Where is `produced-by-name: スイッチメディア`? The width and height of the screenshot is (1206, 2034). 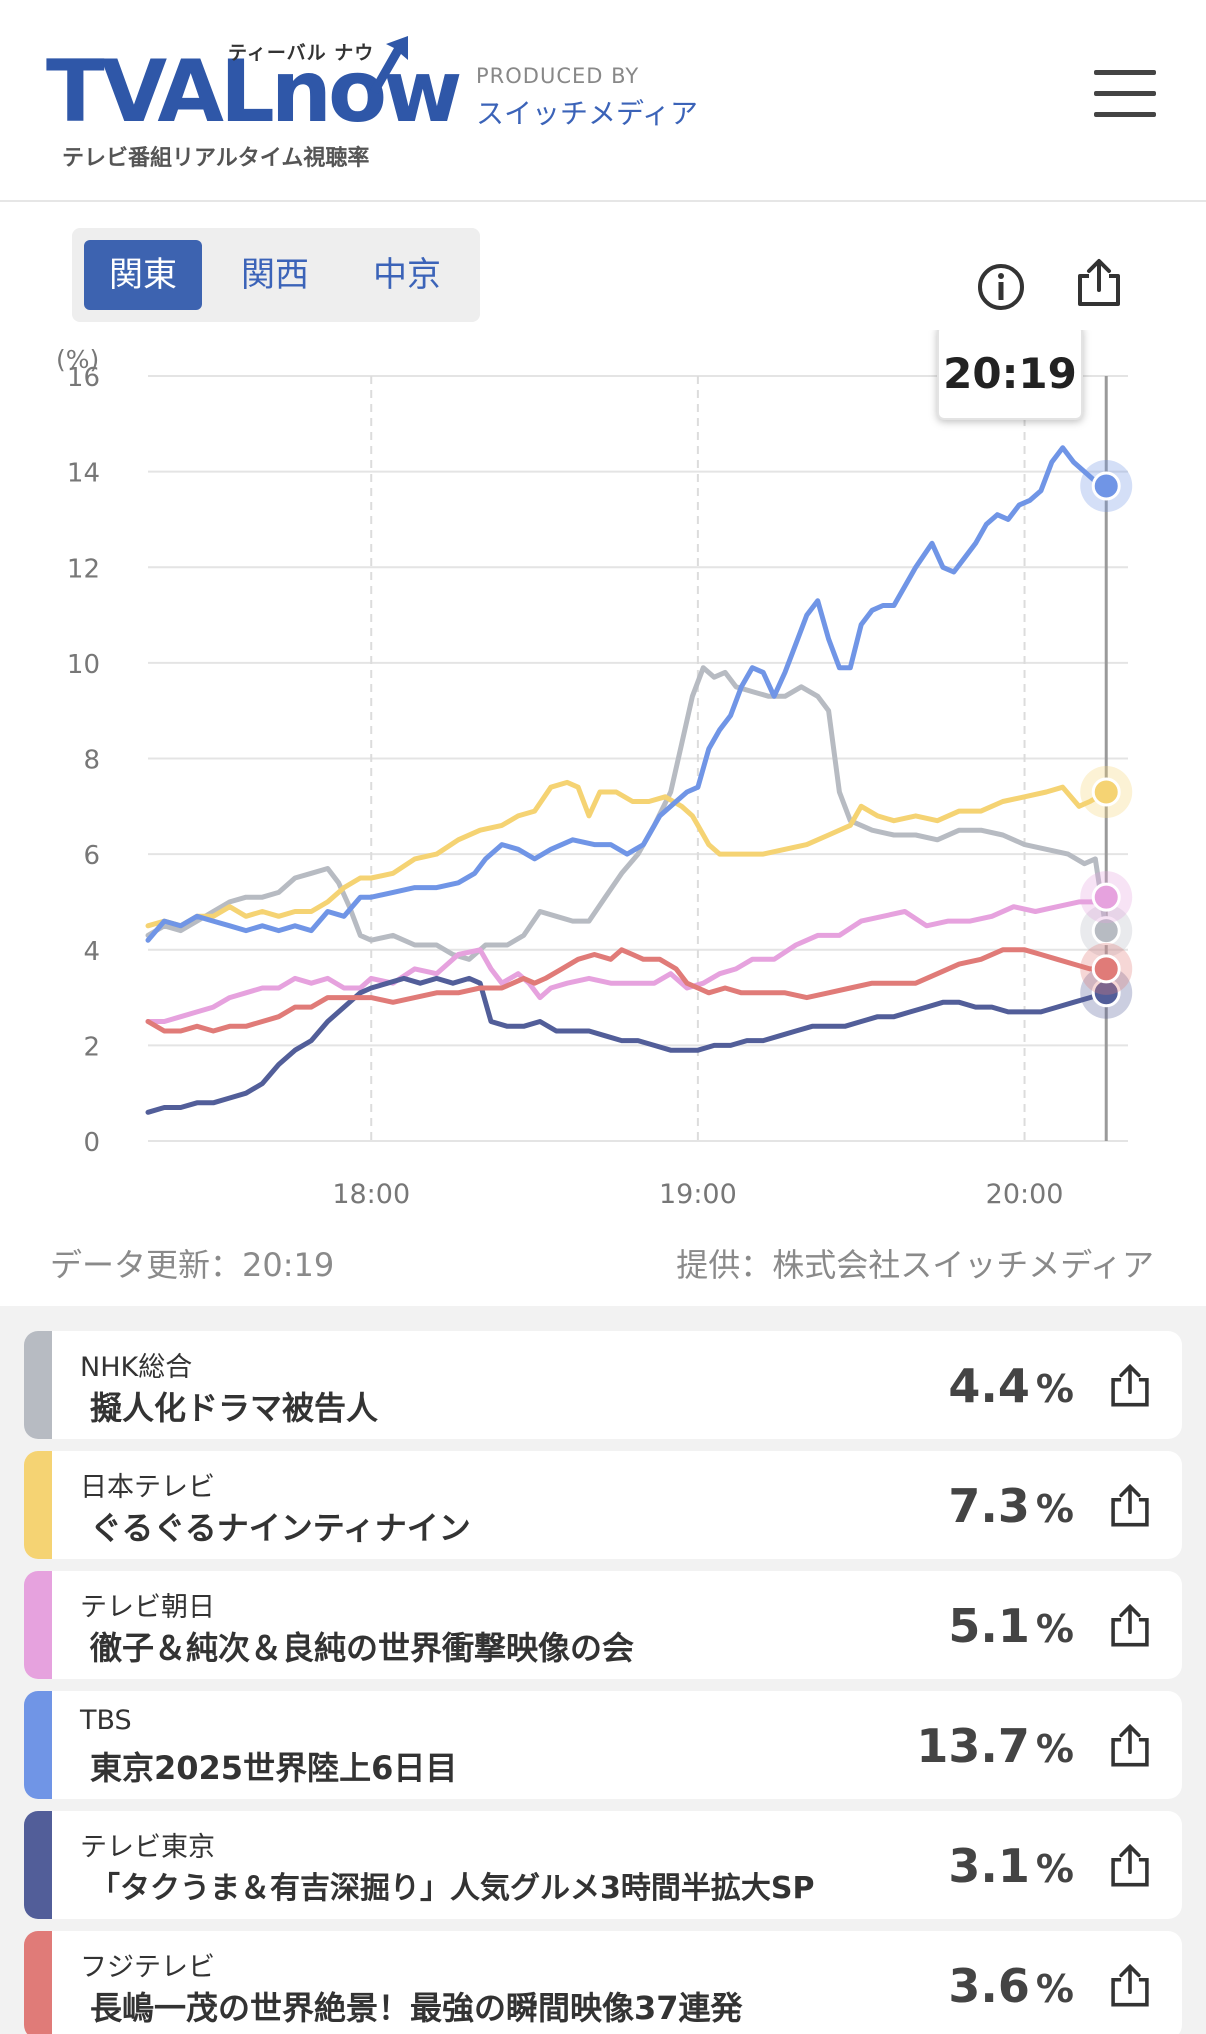
produced-by-name: スイッチメディア is located at coordinates (587, 113).